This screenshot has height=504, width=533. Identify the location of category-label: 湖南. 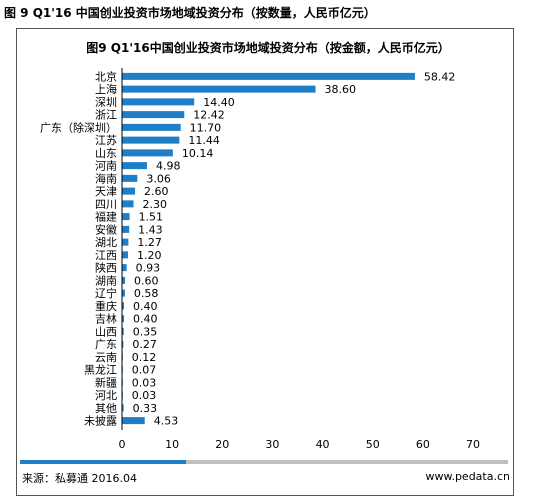
(106, 280).